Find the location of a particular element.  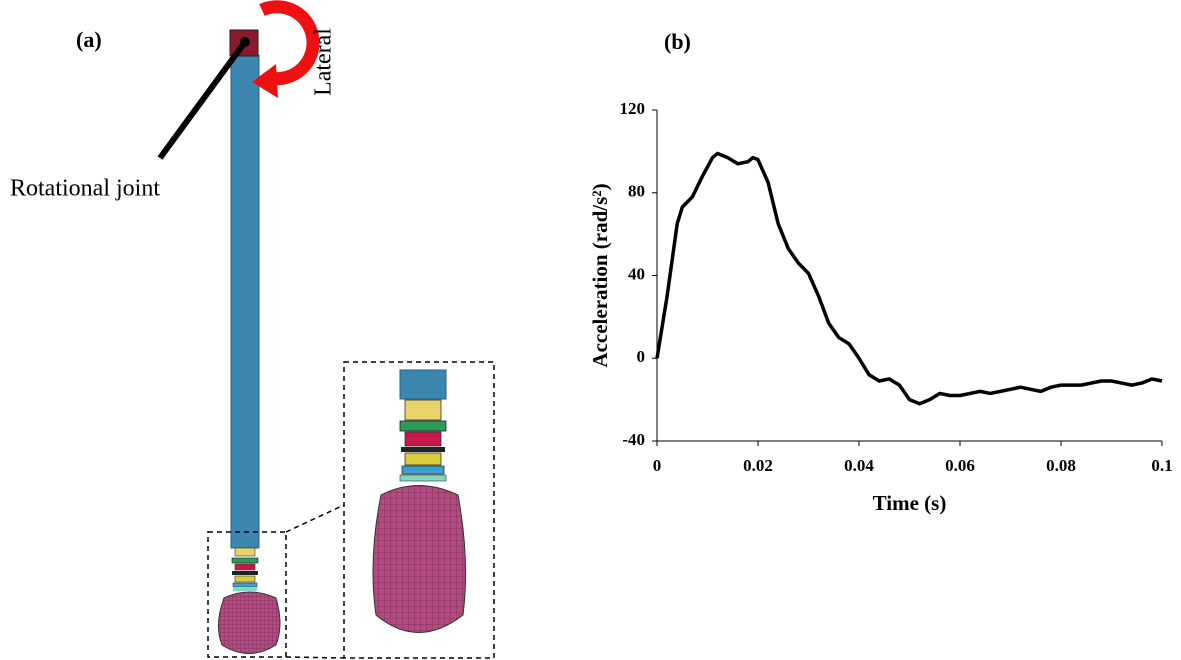

joint-label: Rotational joint is located at coordinates (85, 189).